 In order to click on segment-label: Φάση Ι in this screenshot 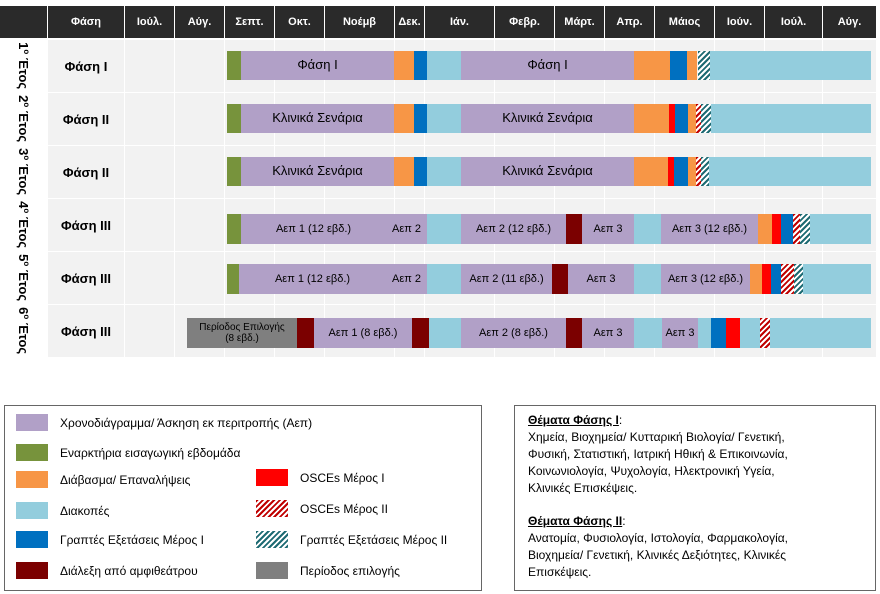, I will do `click(547, 65)`.